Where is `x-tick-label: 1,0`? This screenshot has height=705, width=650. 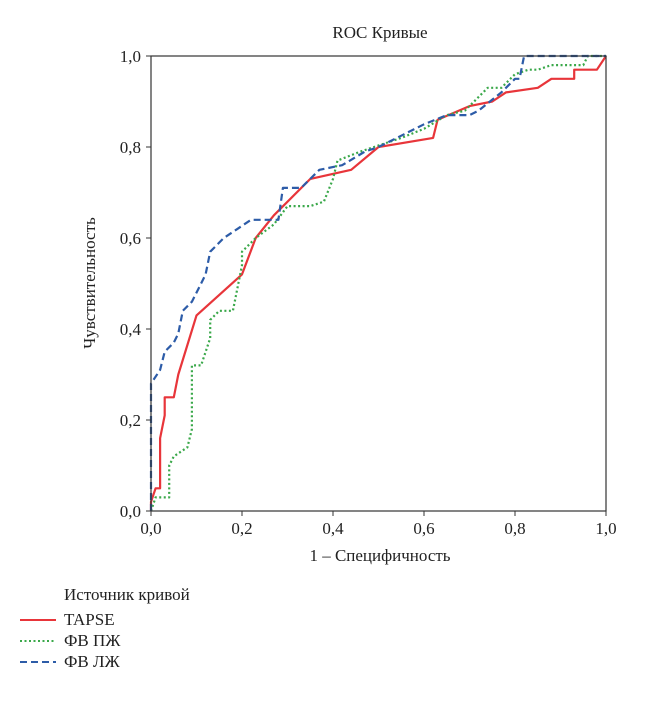
x-tick-label: 1,0 is located at coordinates (605, 528).